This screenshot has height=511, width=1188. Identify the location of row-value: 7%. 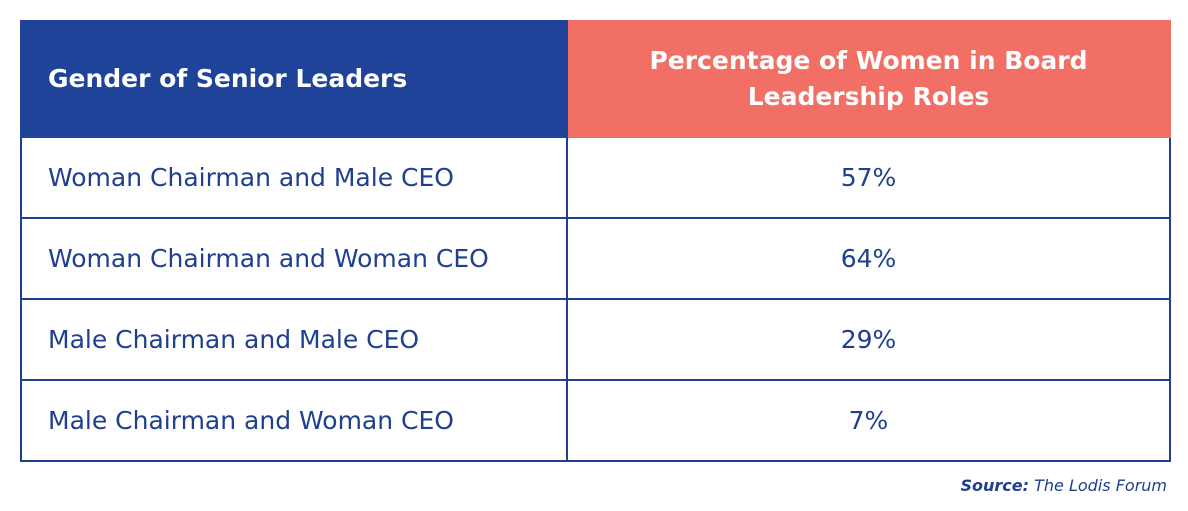
(868, 420).